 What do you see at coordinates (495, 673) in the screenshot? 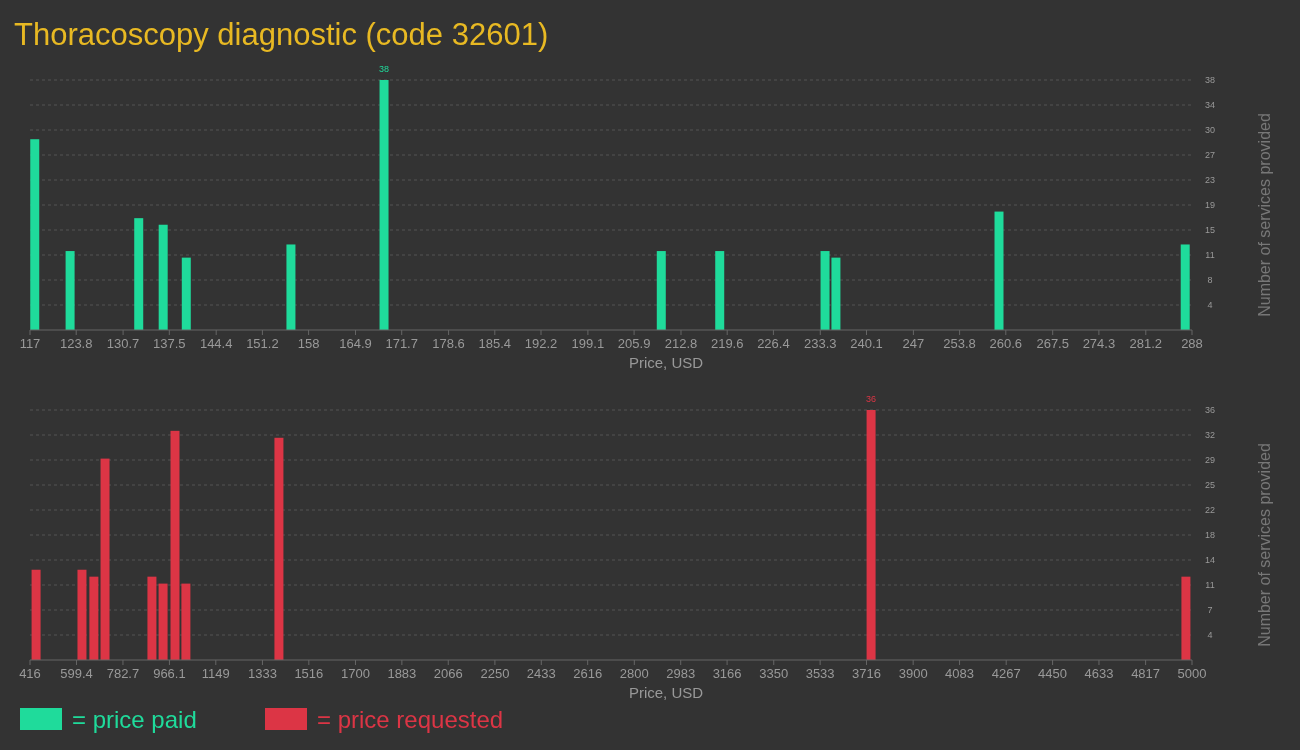
I see `x-tick-label: 2250` at bounding box center [495, 673].